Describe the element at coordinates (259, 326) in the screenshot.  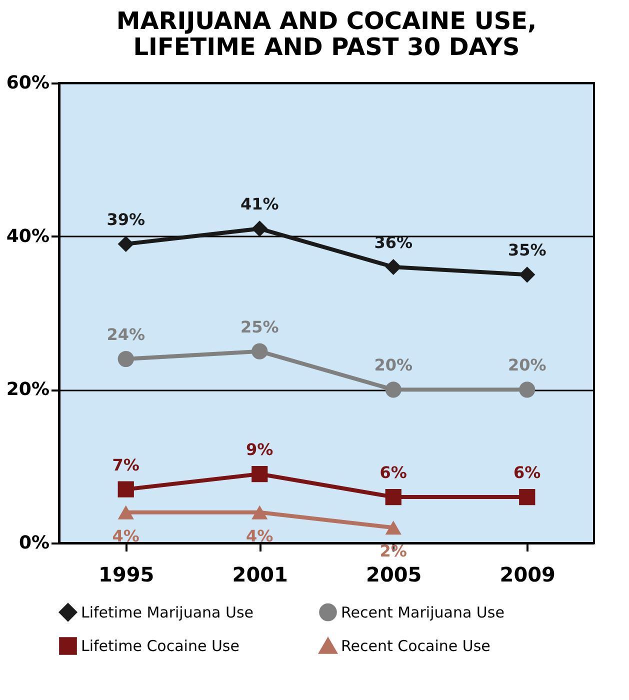
I see `data-label: 25%` at that location.